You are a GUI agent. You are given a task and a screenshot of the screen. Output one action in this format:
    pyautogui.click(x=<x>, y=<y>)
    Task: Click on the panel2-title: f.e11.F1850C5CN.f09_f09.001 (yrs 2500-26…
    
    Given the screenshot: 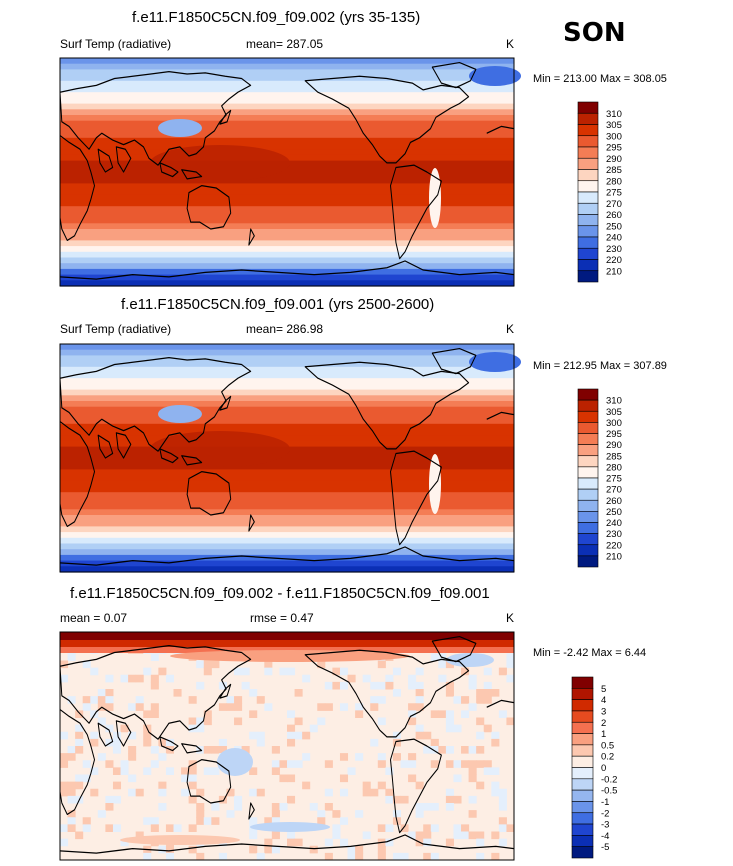 What is the action you would take?
    pyautogui.click(x=278, y=304)
    